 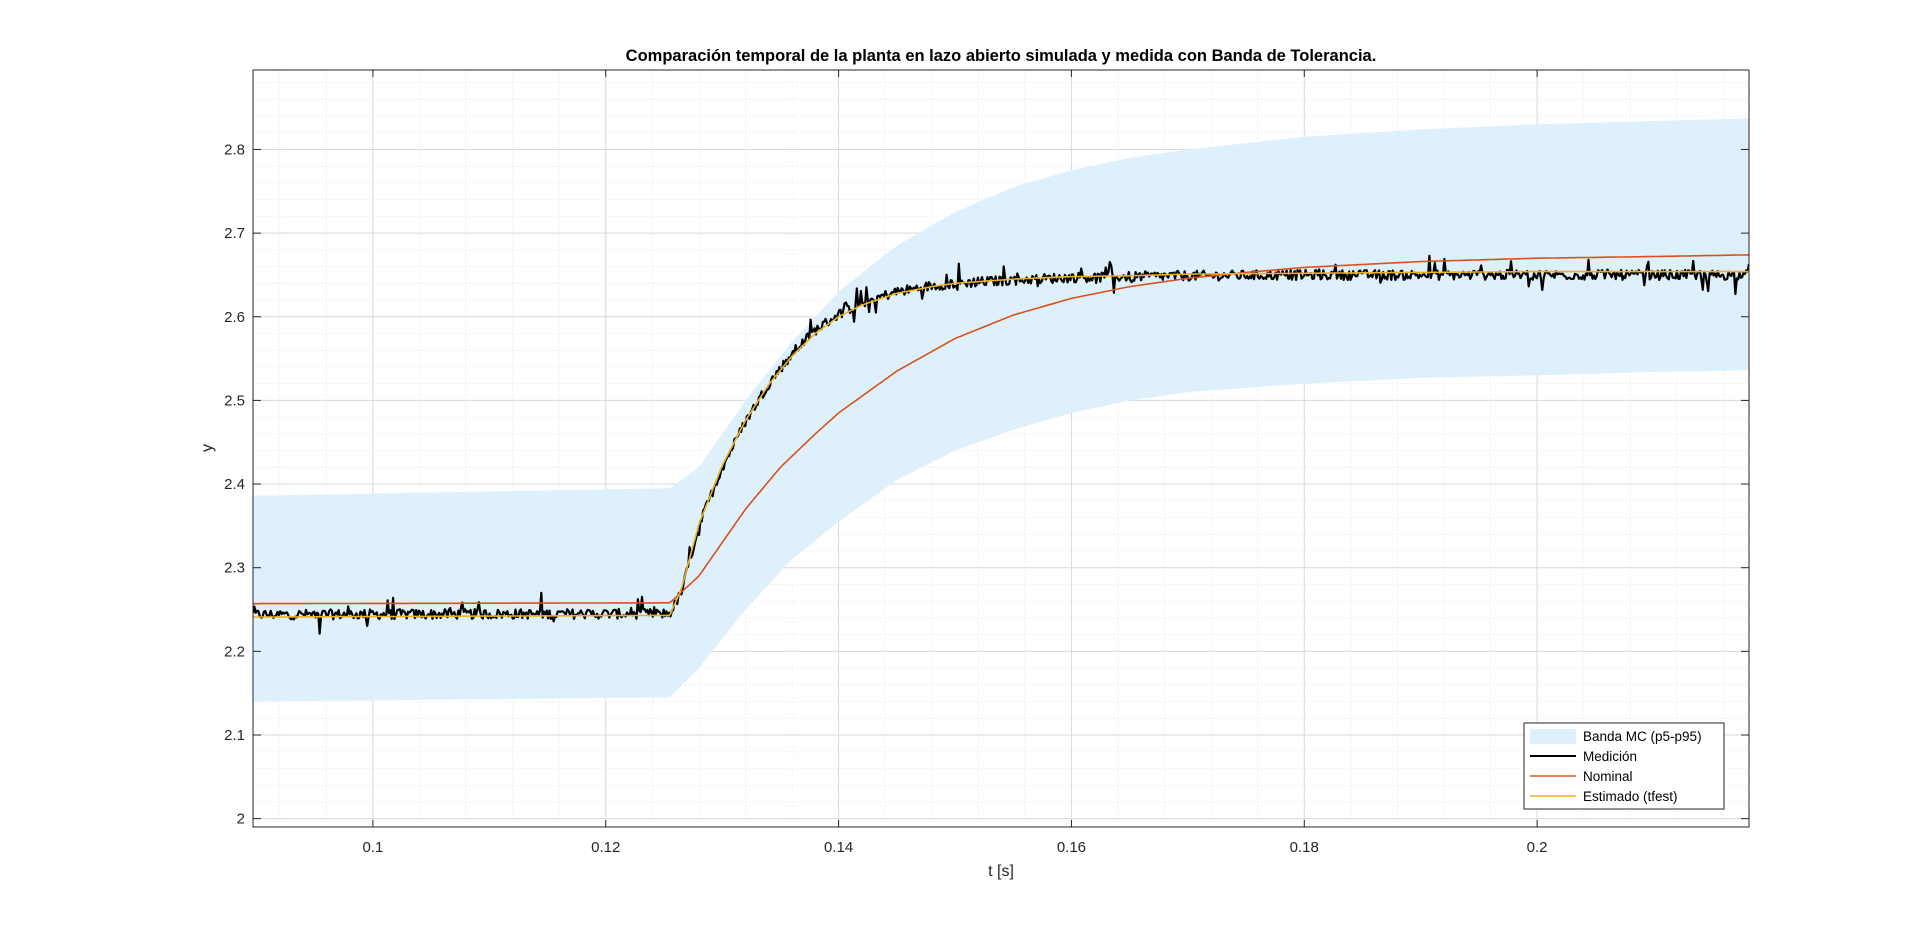 What do you see at coordinates (1071, 847) in the screenshot?
I see `x-tick-label: 0.16` at bounding box center [1071, 847].